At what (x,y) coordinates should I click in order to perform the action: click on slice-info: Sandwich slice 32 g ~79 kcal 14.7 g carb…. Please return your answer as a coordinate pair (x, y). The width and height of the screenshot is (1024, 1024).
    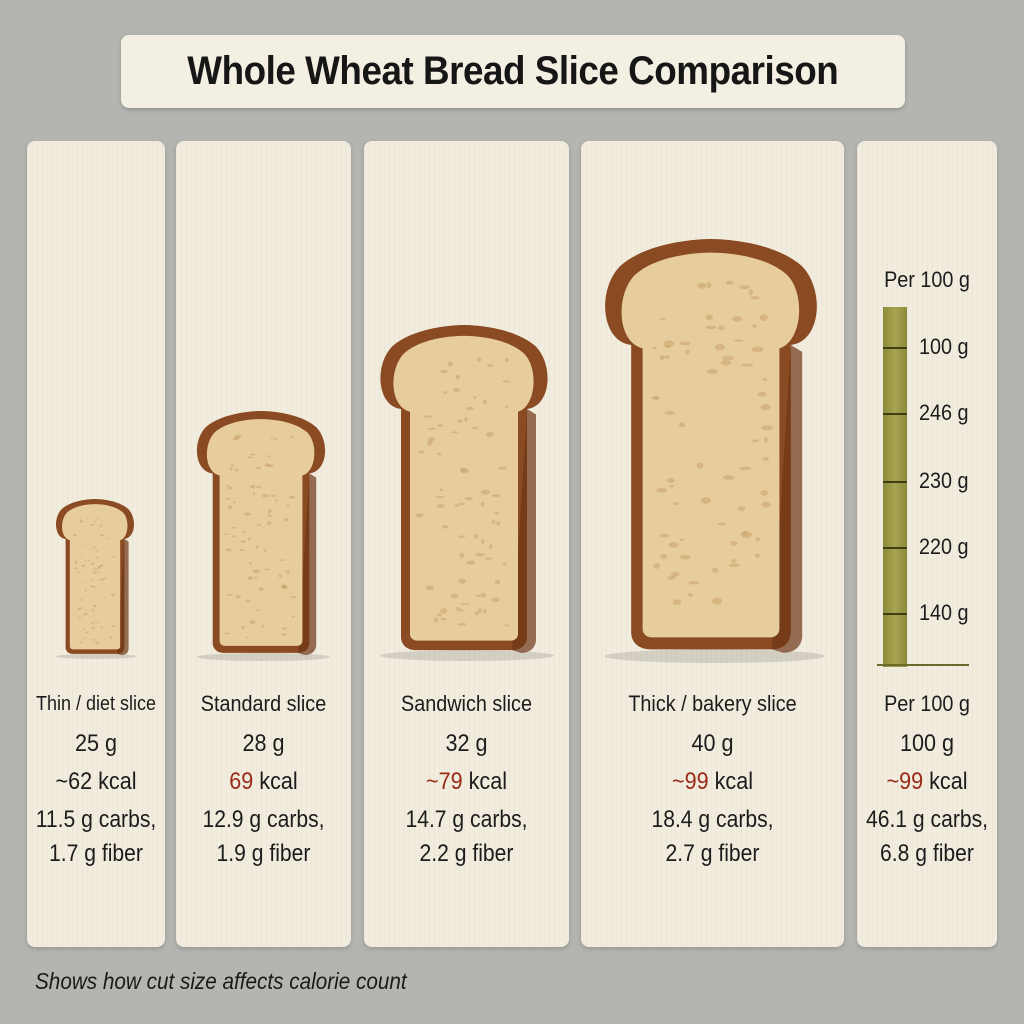
    Looking at the image, I should click on (466, 779).